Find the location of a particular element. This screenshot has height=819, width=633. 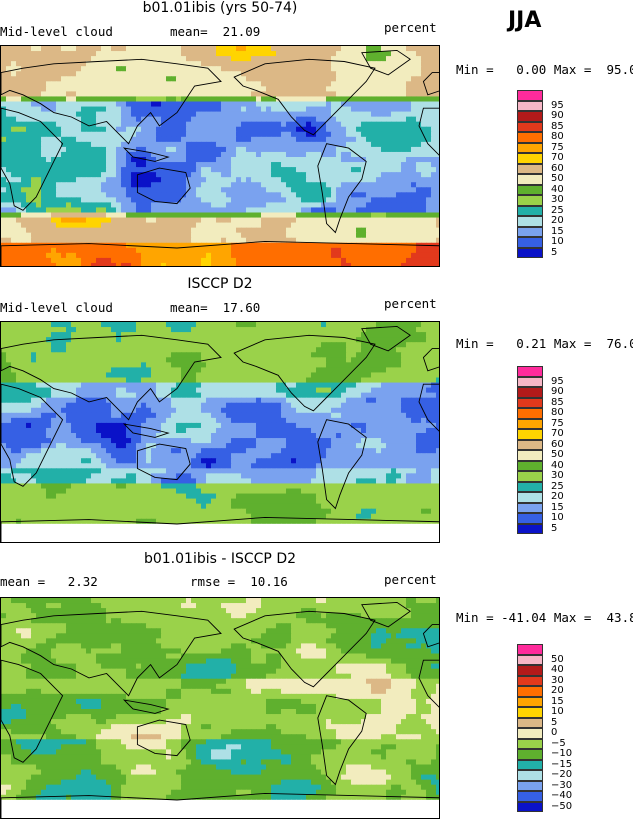

colorbar-swatch is located at coordinates (530, 232).